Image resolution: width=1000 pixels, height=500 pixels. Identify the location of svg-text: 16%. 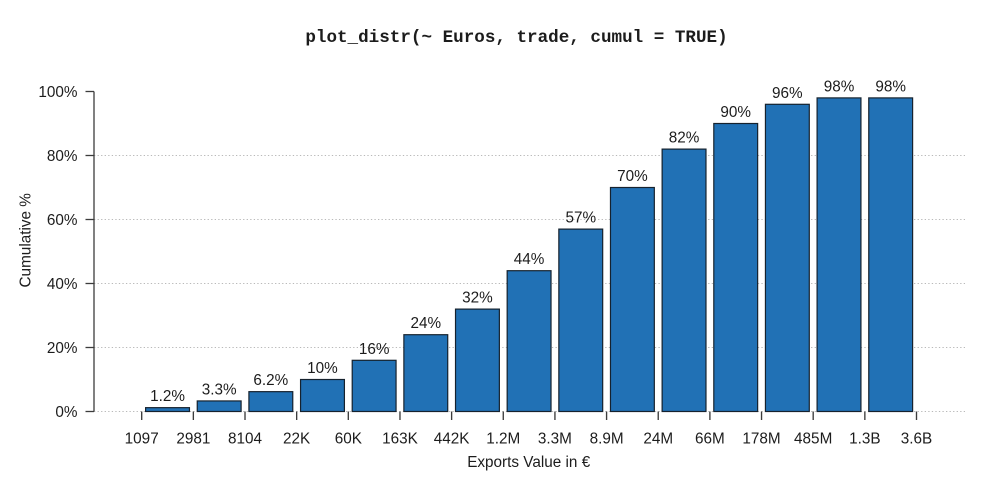
(374, 349).